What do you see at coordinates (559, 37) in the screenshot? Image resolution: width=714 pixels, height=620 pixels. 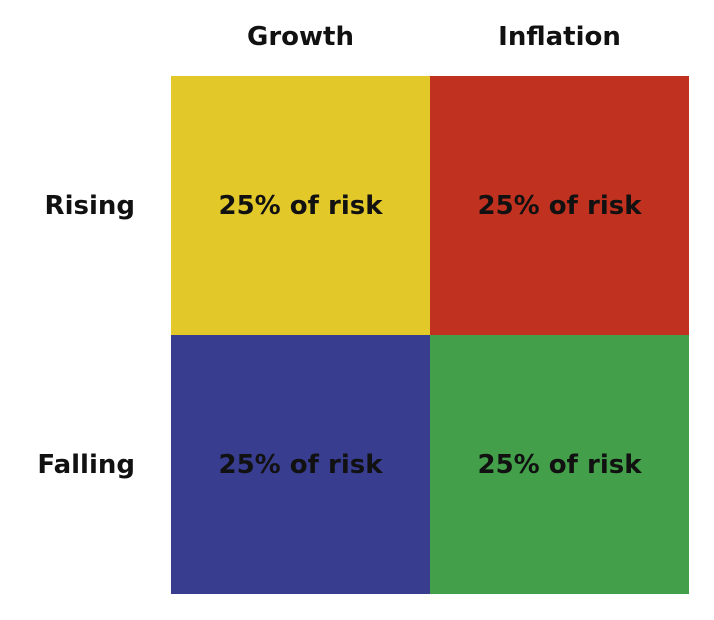 I see `column-header: Inflation` at bounding box center [559, 37].